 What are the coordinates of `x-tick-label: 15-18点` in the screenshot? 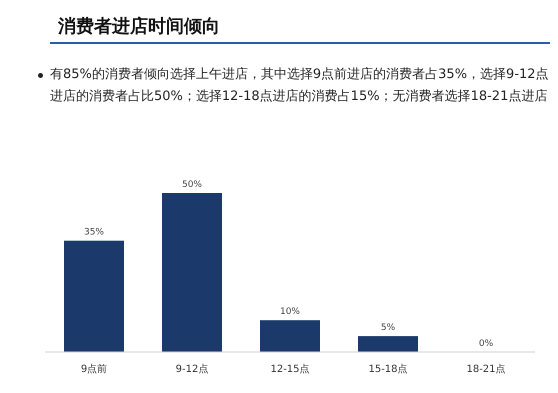 It's located at (388, 369).